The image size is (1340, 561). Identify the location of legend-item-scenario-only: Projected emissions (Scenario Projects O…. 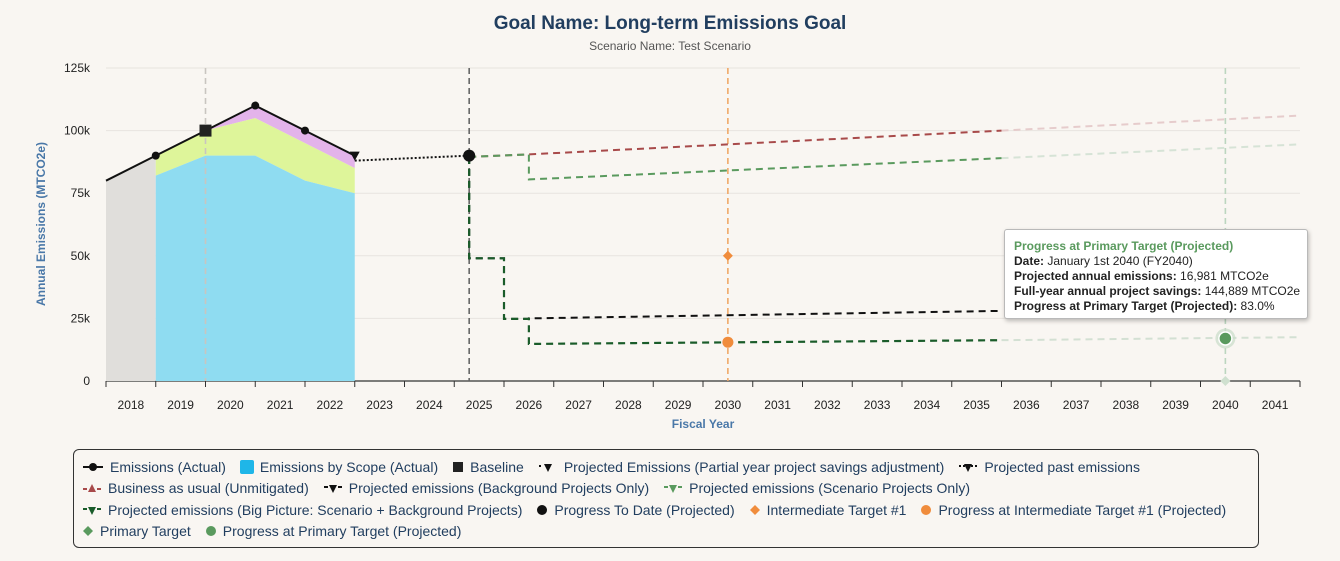
(816, 488).